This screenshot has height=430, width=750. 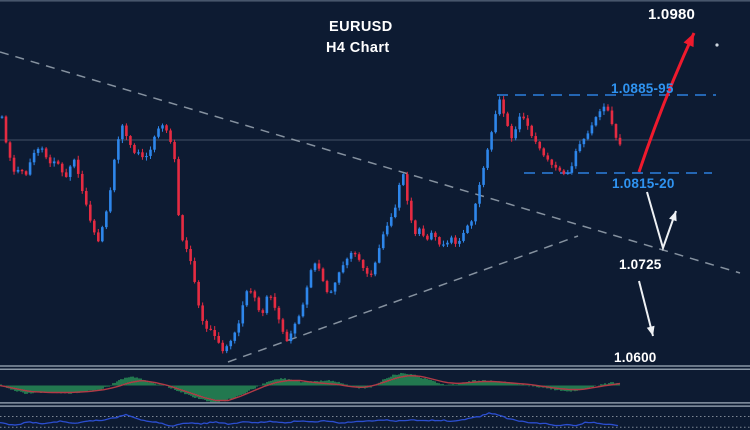 What do you see at coordinates (672, 14) in the screenshot?
I see `bull-target-label: 1.0980` at bounding box center [672, 14].